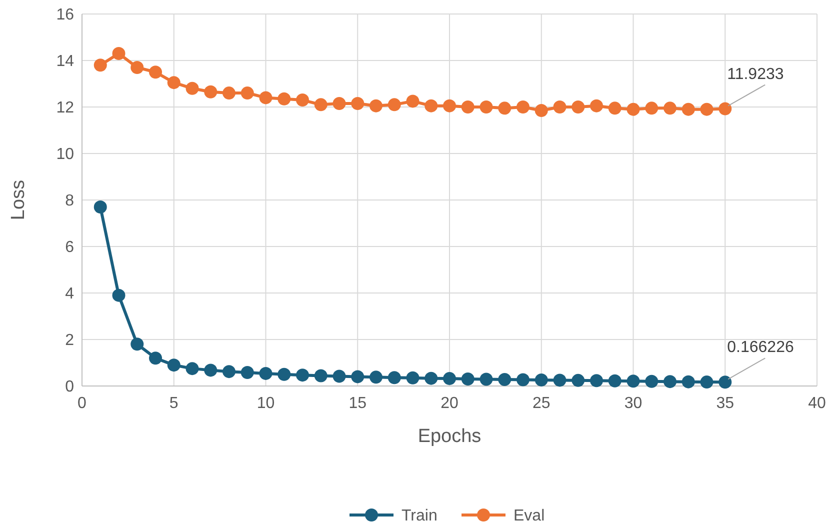  Describe the element at coordinates (65, 61) in the screenshot. I see `y-tick-label: 14` at that location.